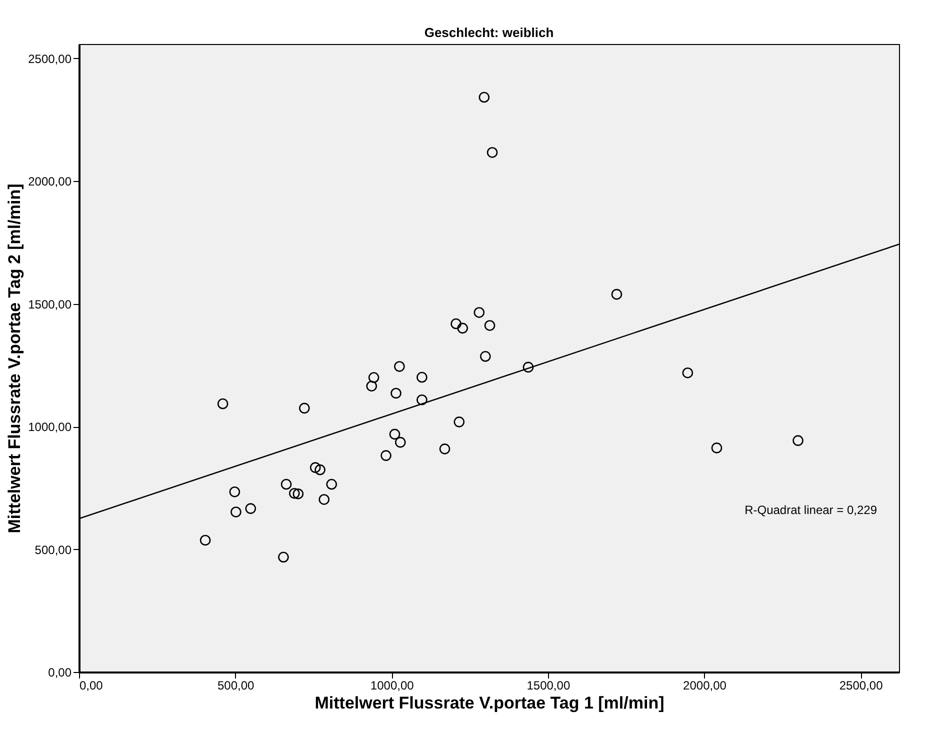  Describe the element at coordinates (50, 181) in the screenshot. I see `y-tick-label: 2000,00` at that location.